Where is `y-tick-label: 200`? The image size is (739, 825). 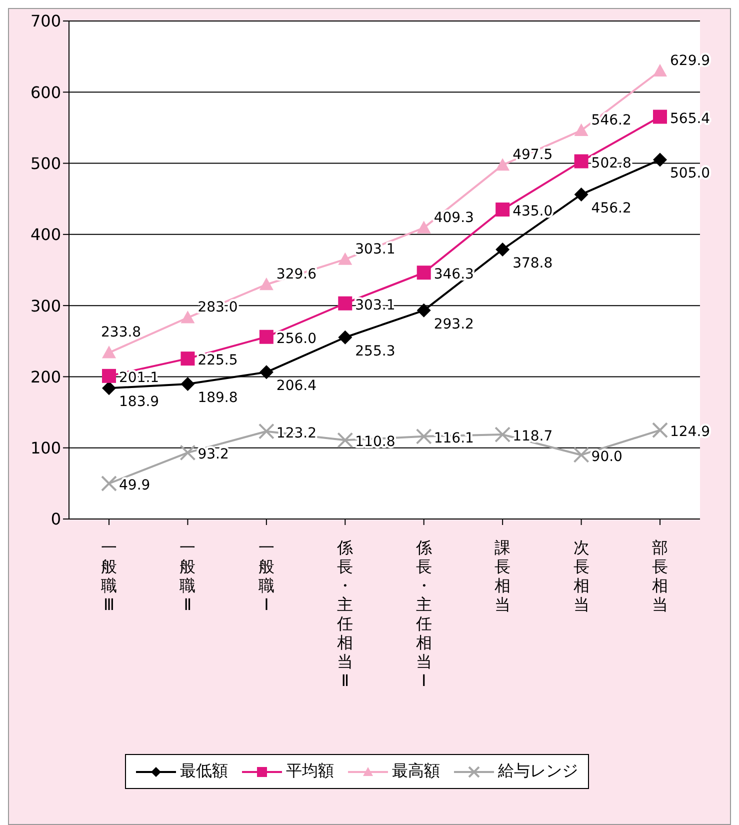
y-tick-label: 200 is located at coordinates (45, 376).